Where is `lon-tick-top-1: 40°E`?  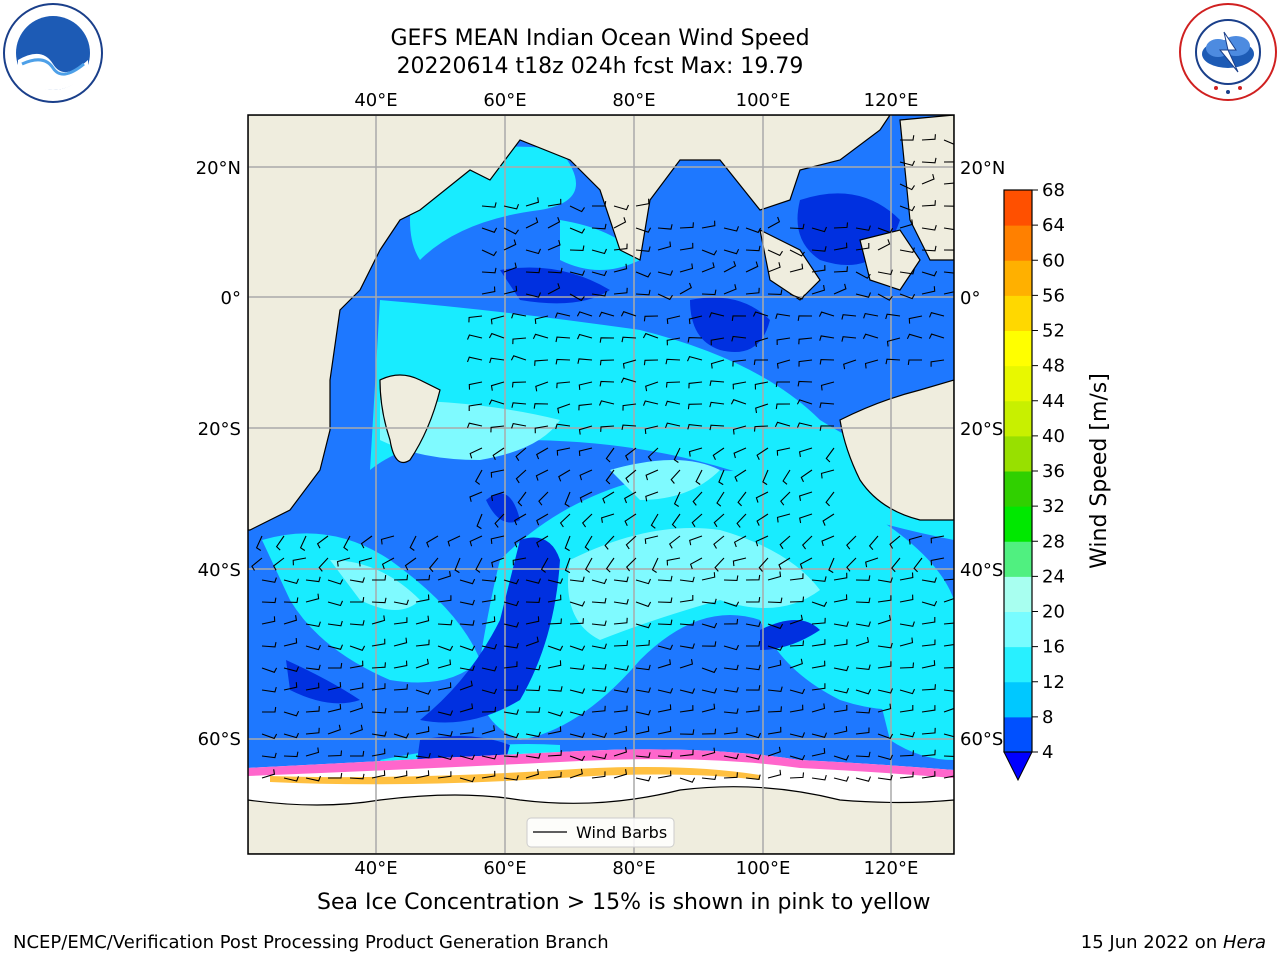
lon-tick-top-1: 40°E is located at coordinates (375, 100).